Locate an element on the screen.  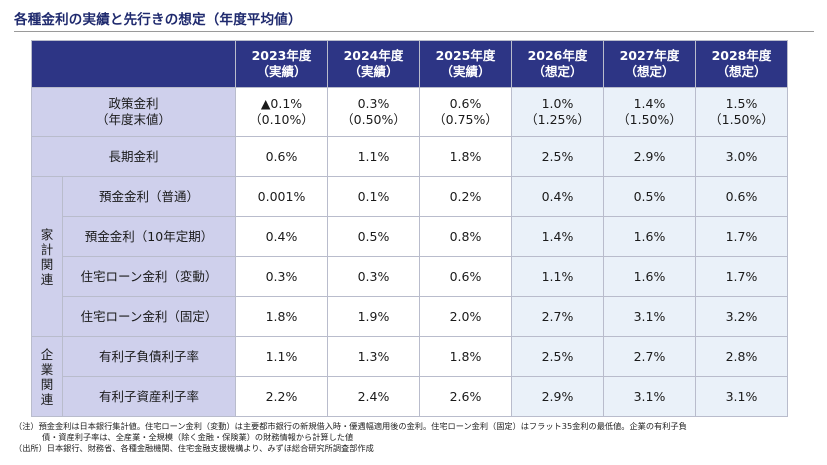
page-title: 各種金利の実績と先行きの想定（年度平均値） is located at coordinates (158, 20).